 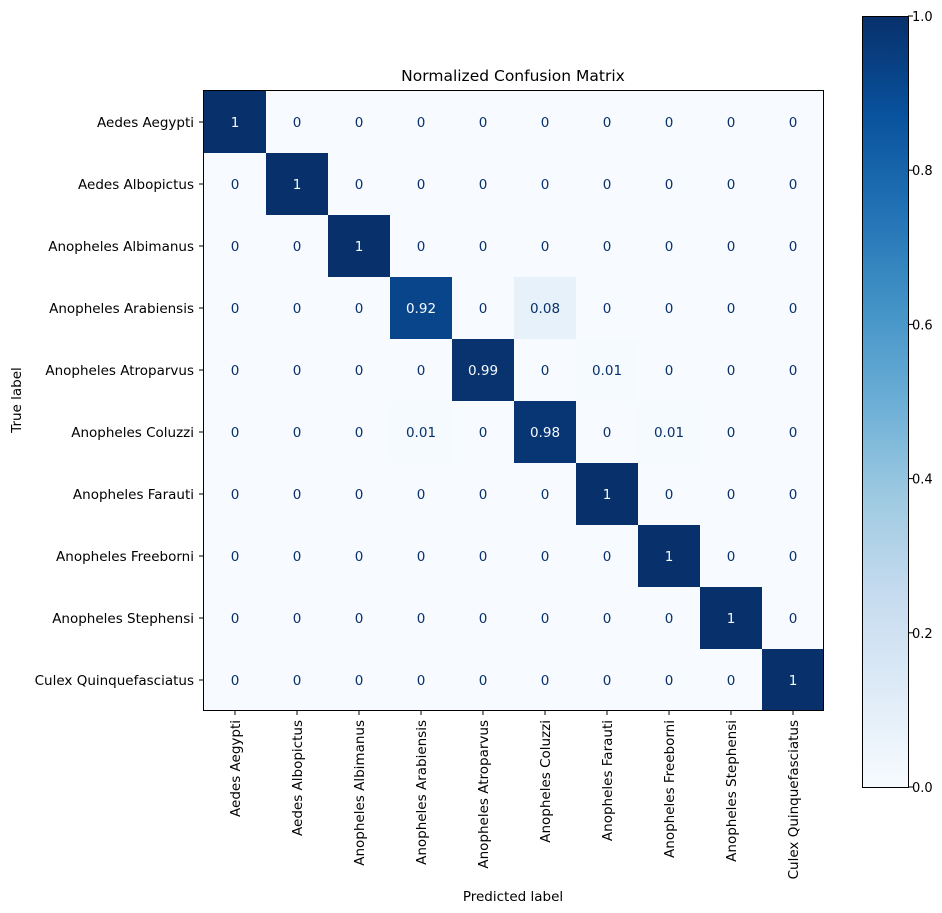 What do you see at coordinates (422, 792) in the screenshot?
I see `x-tick-label: Anopheles Arabiensis` at bounding box center [422, 792].